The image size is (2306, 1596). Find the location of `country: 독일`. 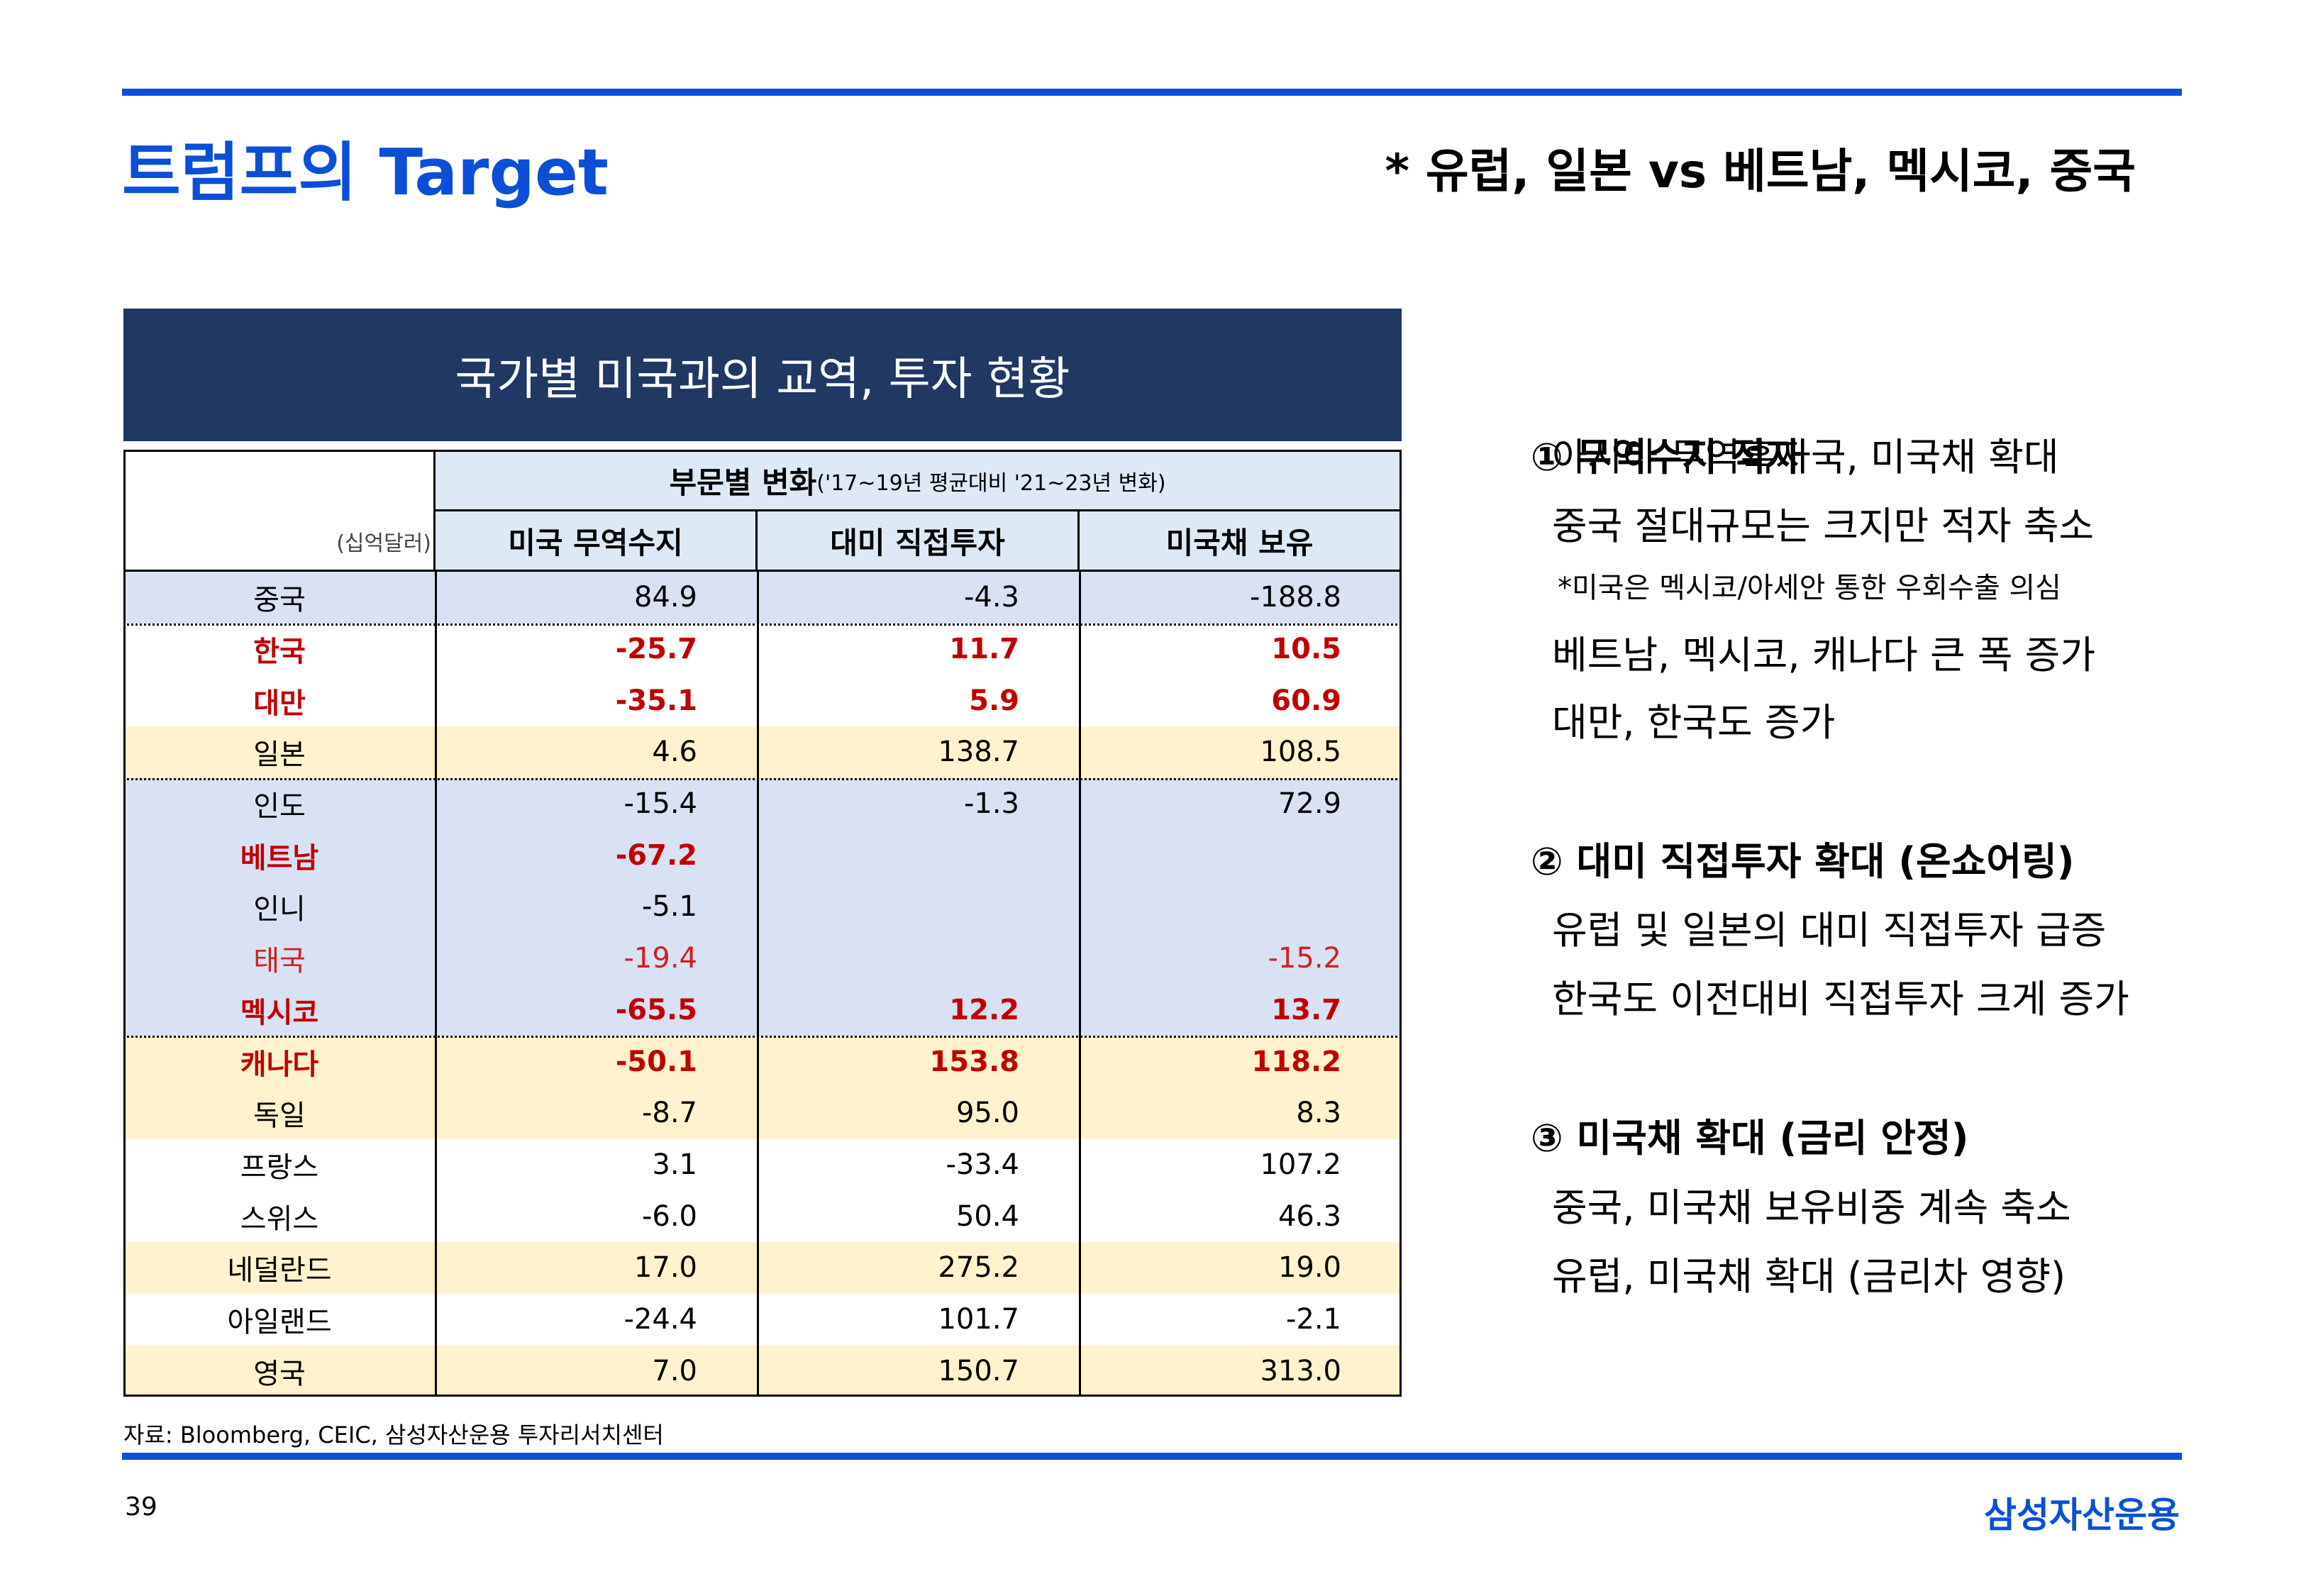

country: 독일 is located at coordinates (279, 1116).